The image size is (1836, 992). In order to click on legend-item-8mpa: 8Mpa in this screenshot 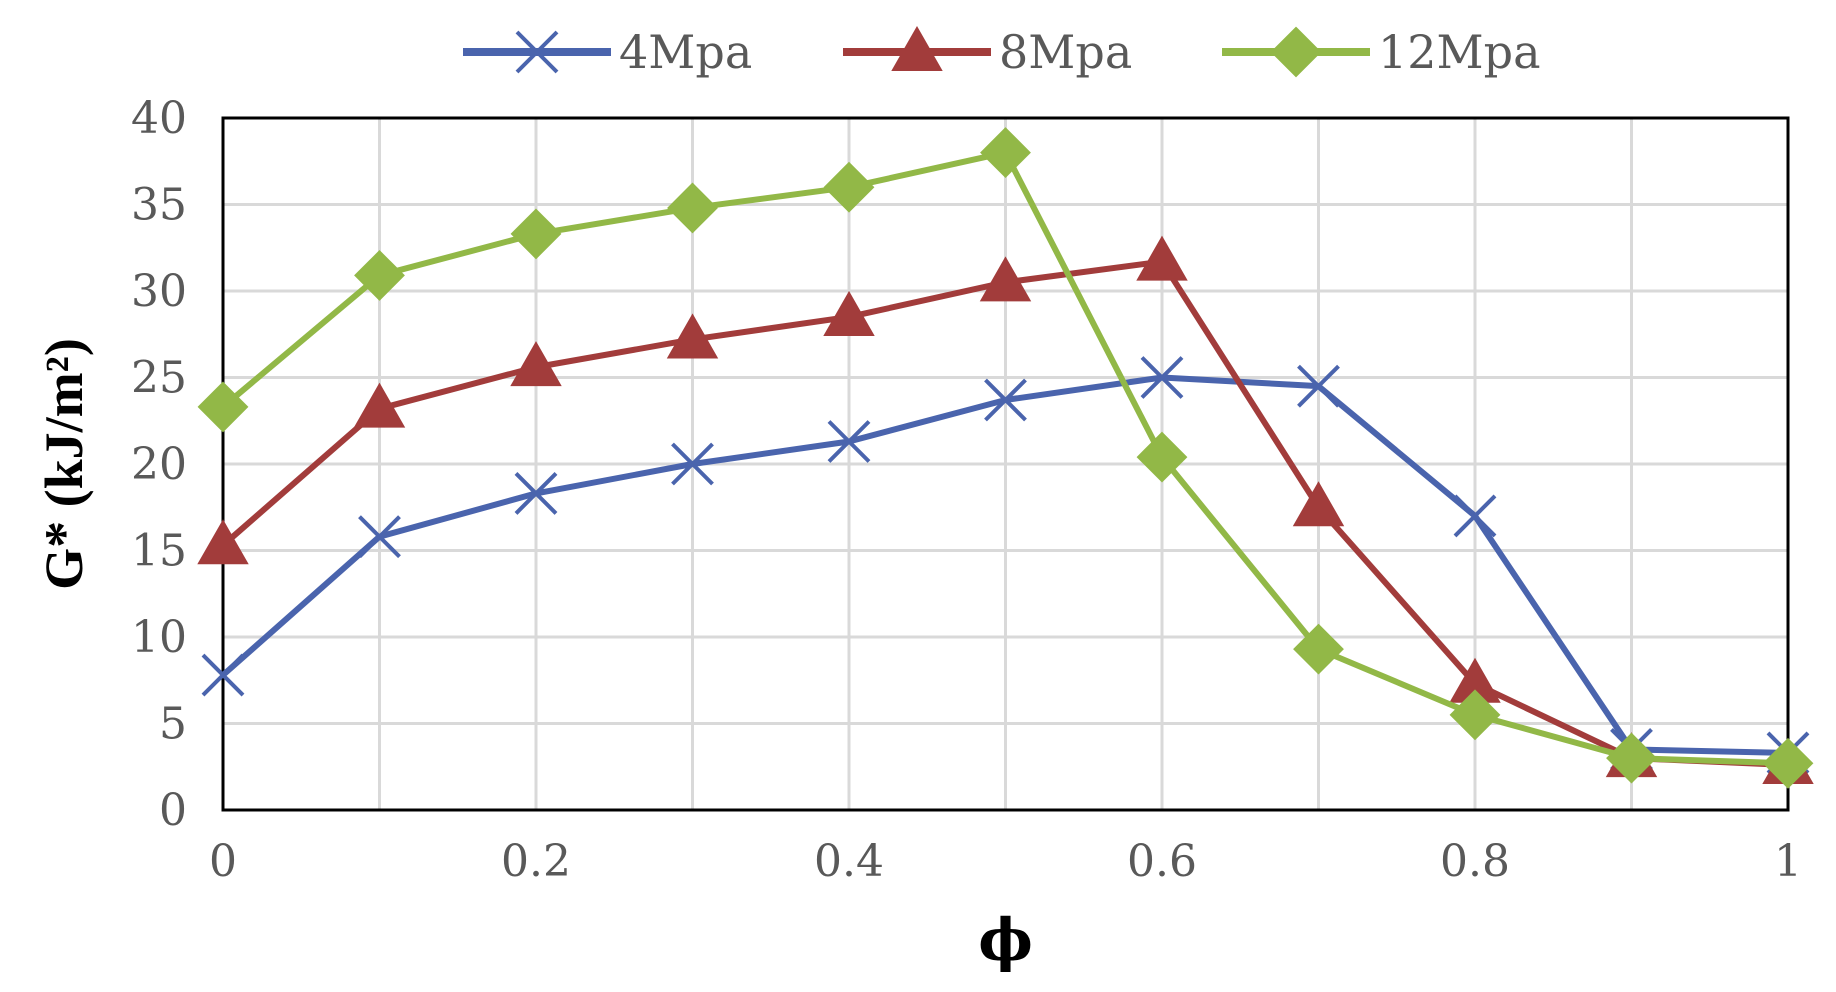, I will do `click(987, 52)`.